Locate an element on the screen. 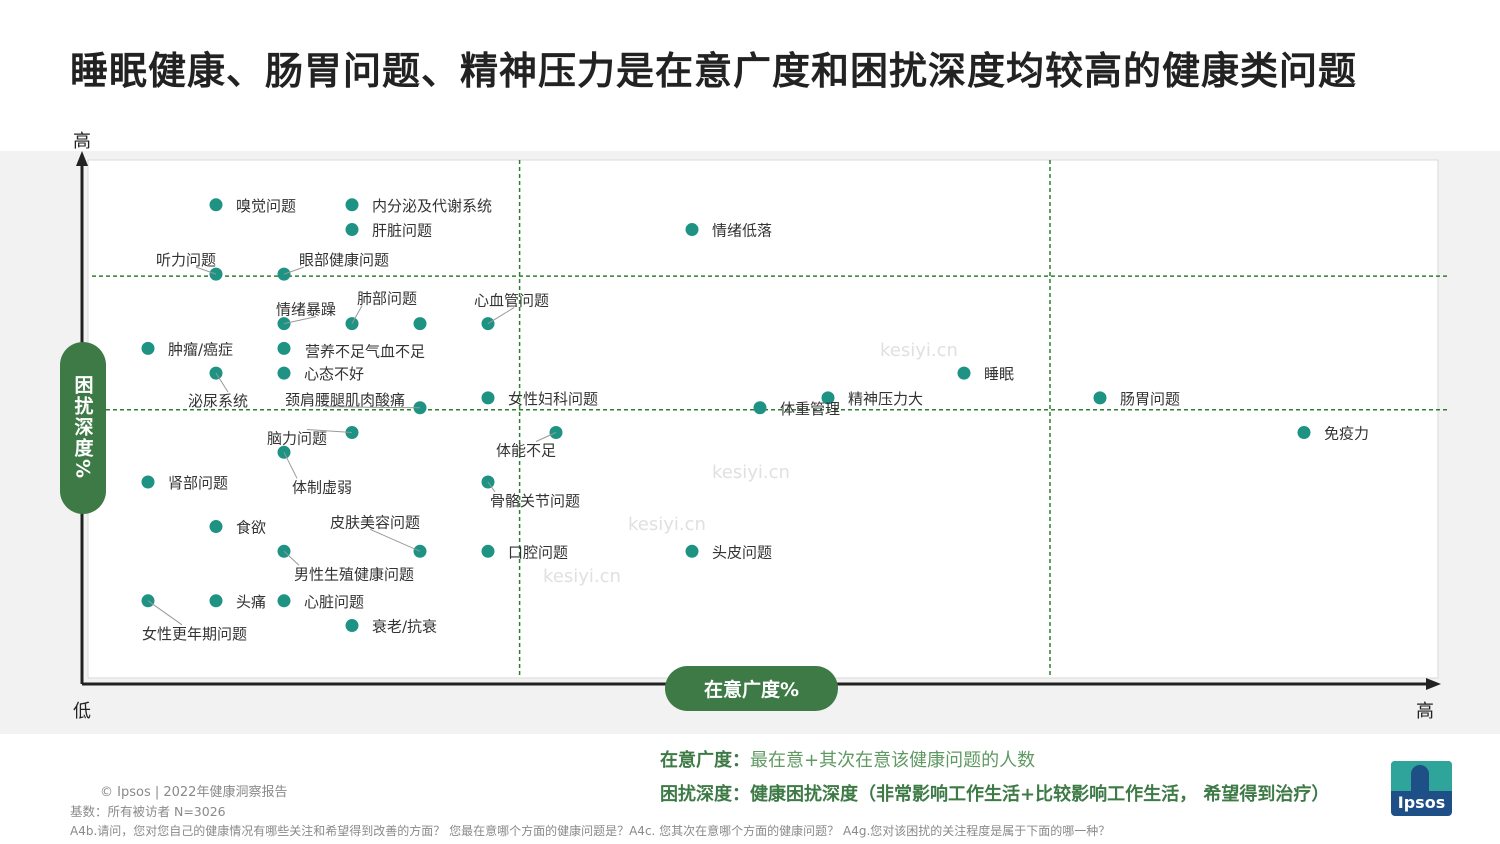  footer-copyright: © Ipsos | 2022年健康洞察报告 is located at coordinates (194, 792).